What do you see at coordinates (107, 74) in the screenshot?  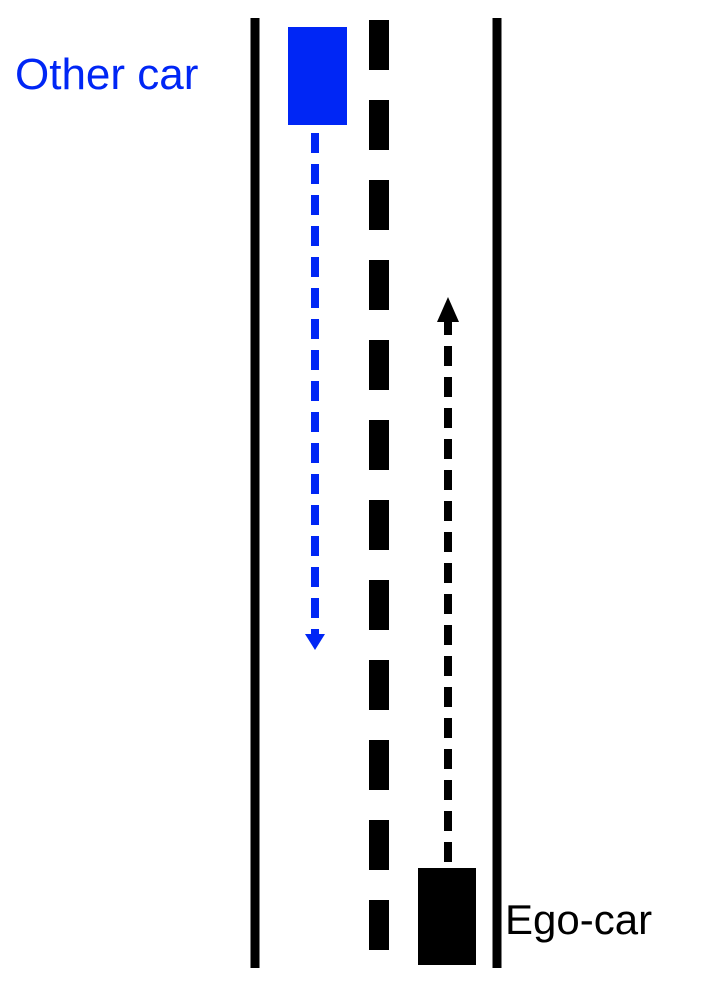 I see `other-car-label: Other car` at bounding box center [107, 74].